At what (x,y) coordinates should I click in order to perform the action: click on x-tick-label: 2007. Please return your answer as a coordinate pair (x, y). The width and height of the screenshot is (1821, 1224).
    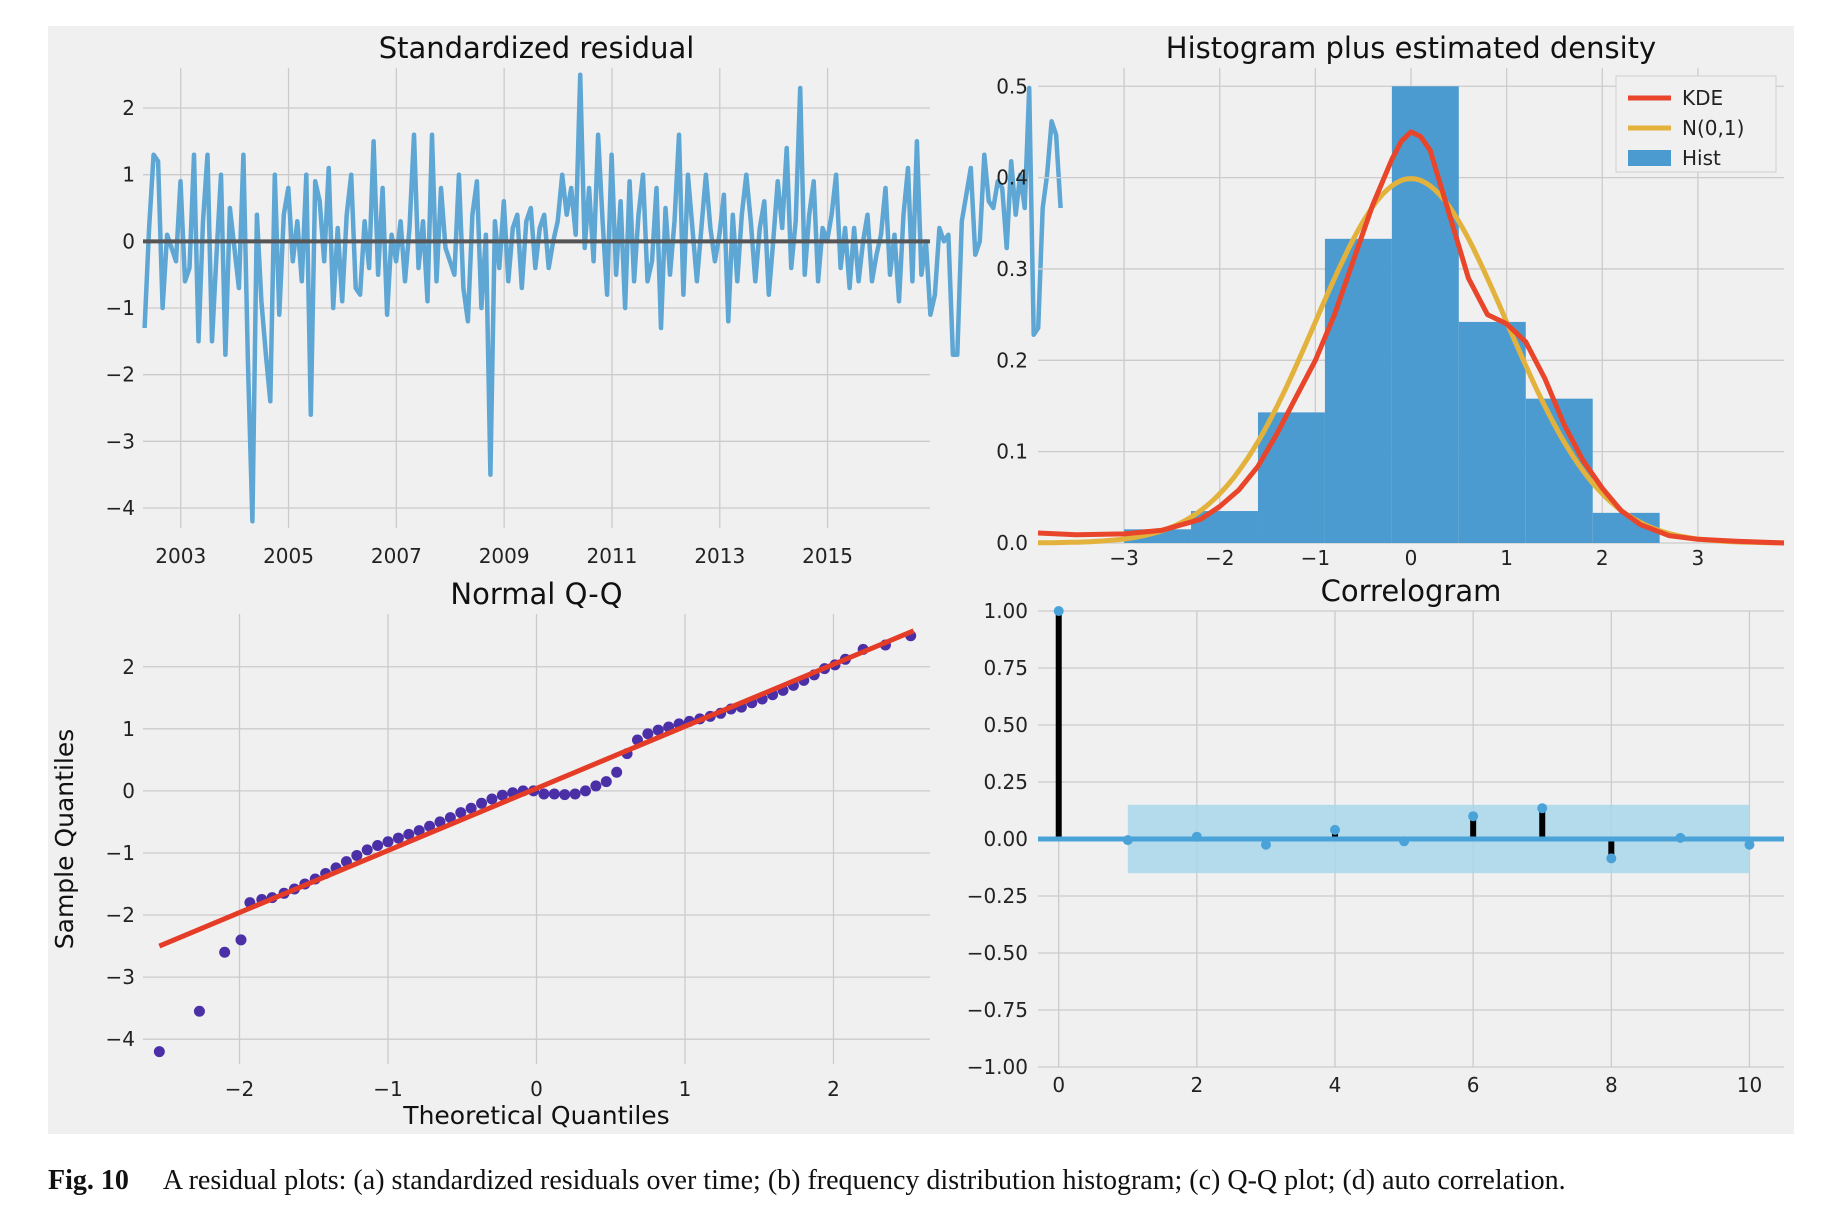
    Looking at the image, I should click on (396, 556).